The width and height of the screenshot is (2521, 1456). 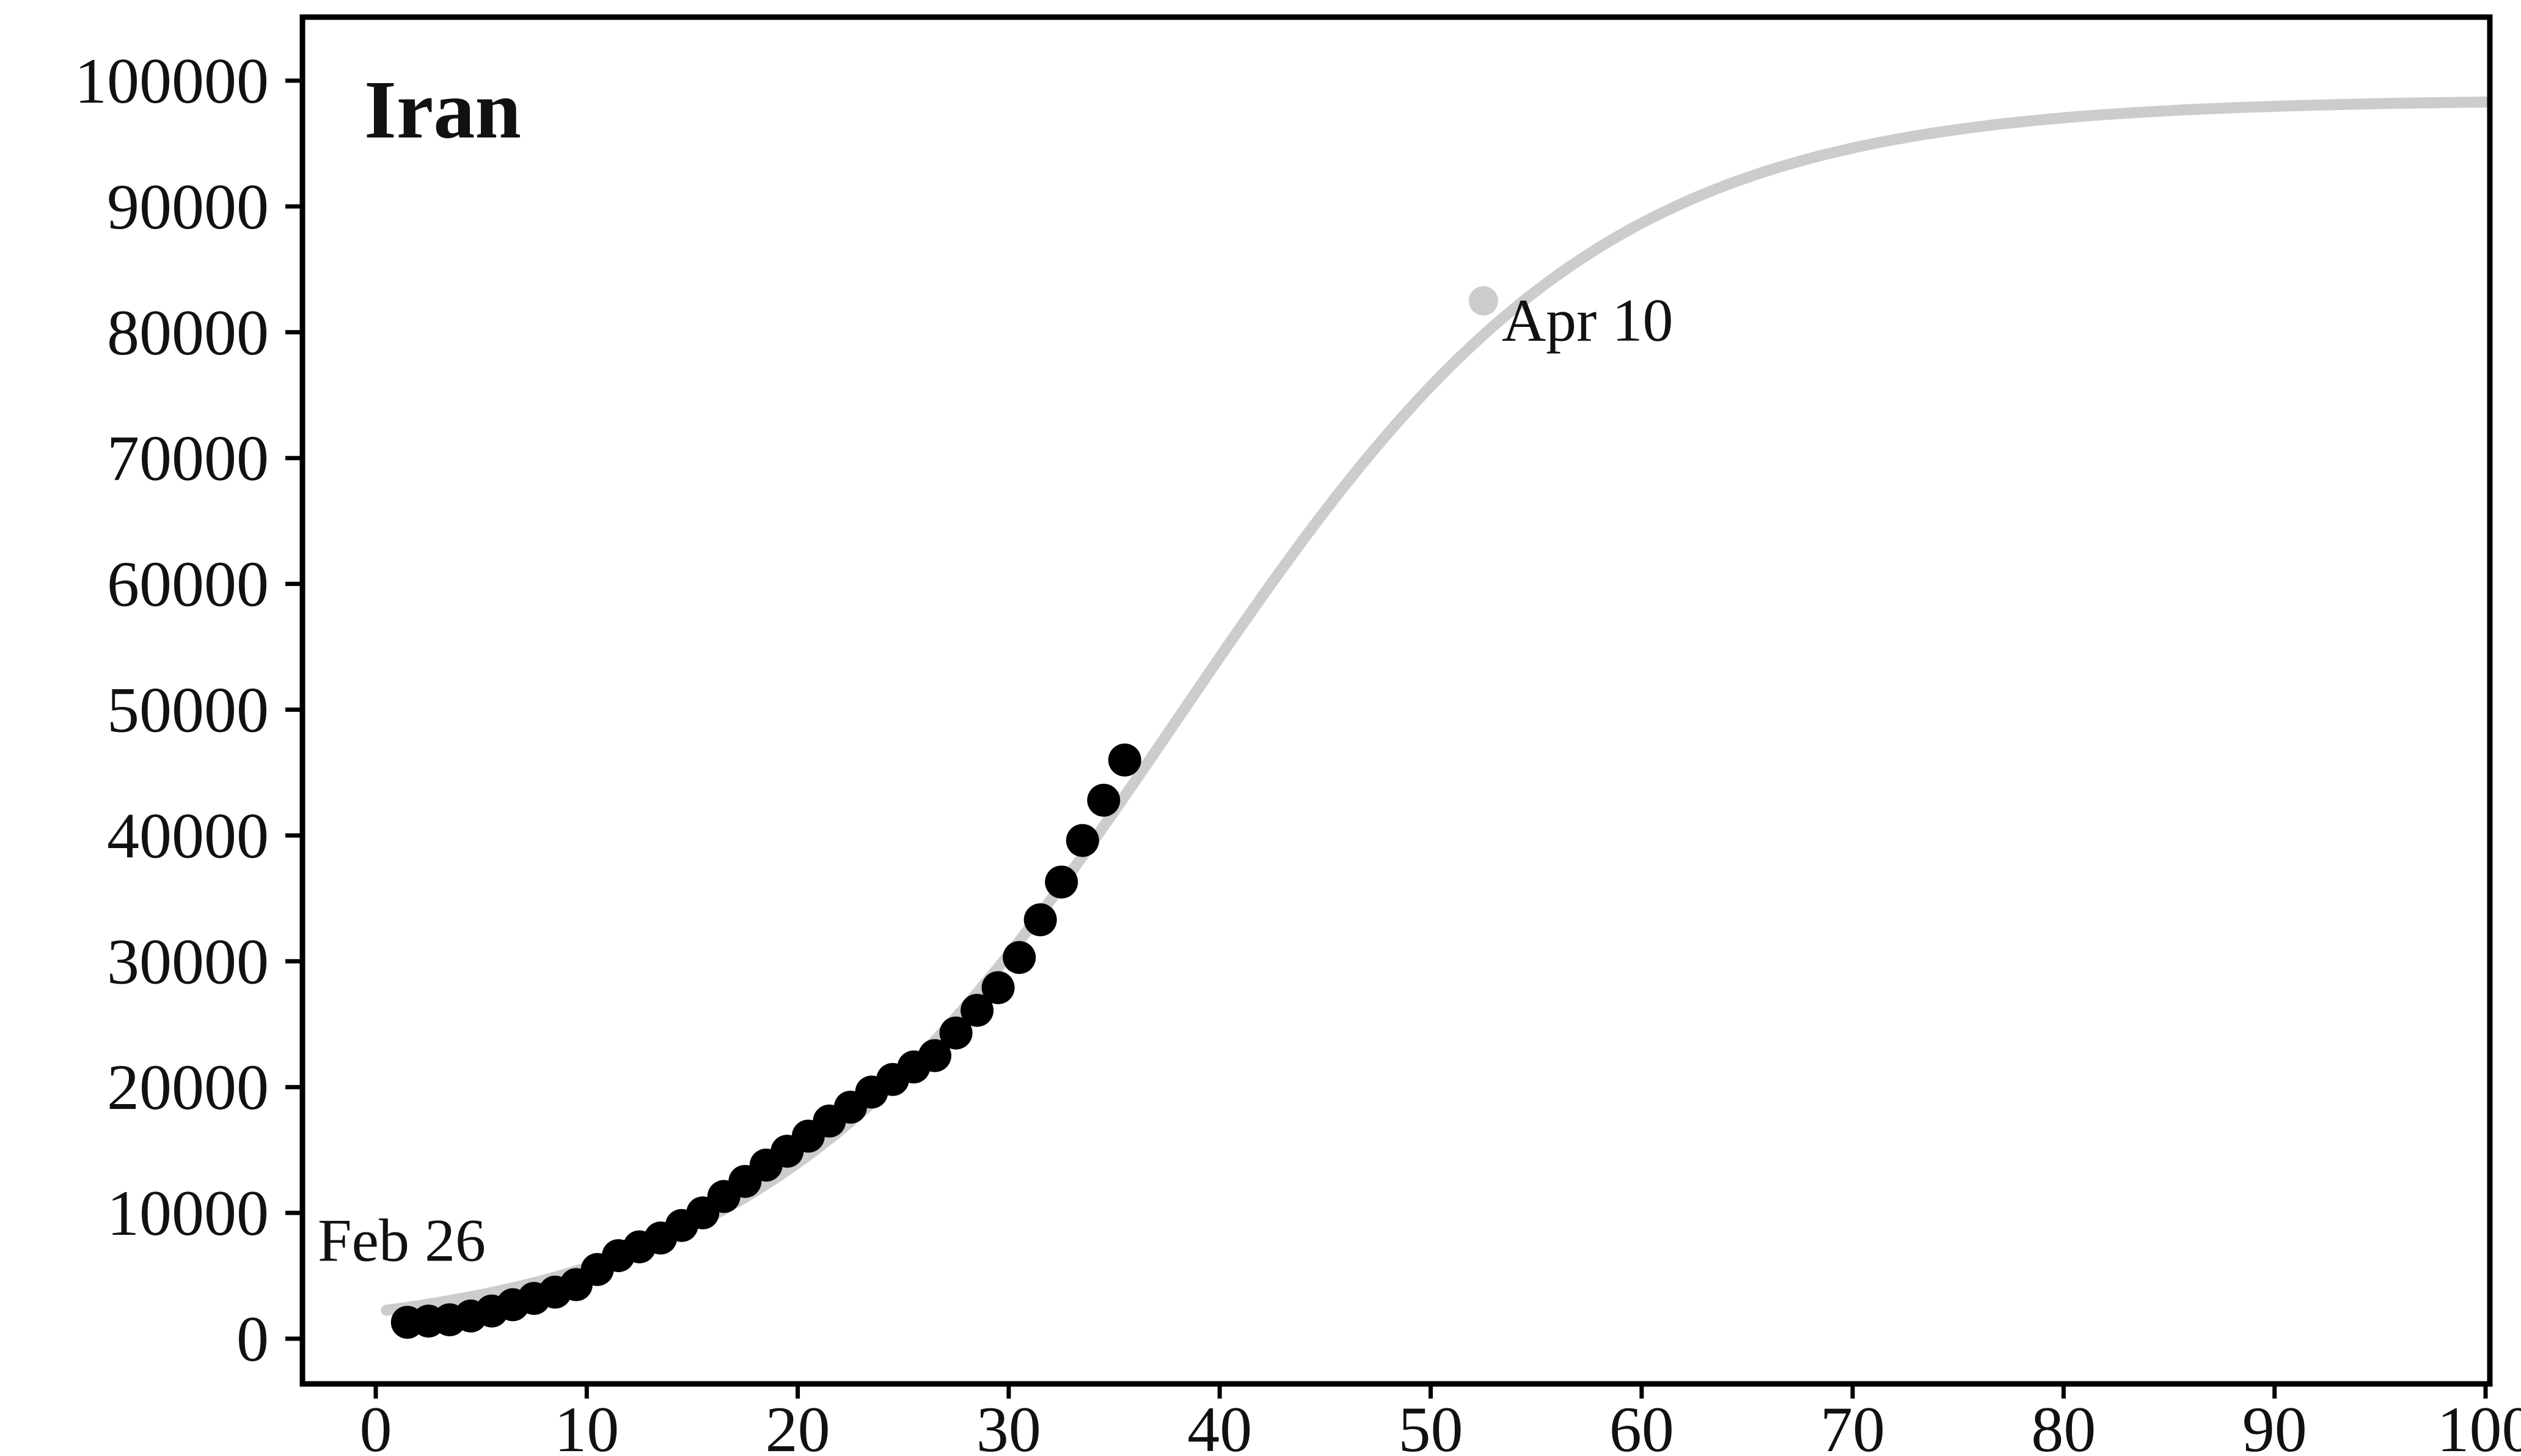 What do you see at coordinates (1588, 320) in the screenshot?
I see `annotation-label: Apr 10` at bounding box center [1588, 320].